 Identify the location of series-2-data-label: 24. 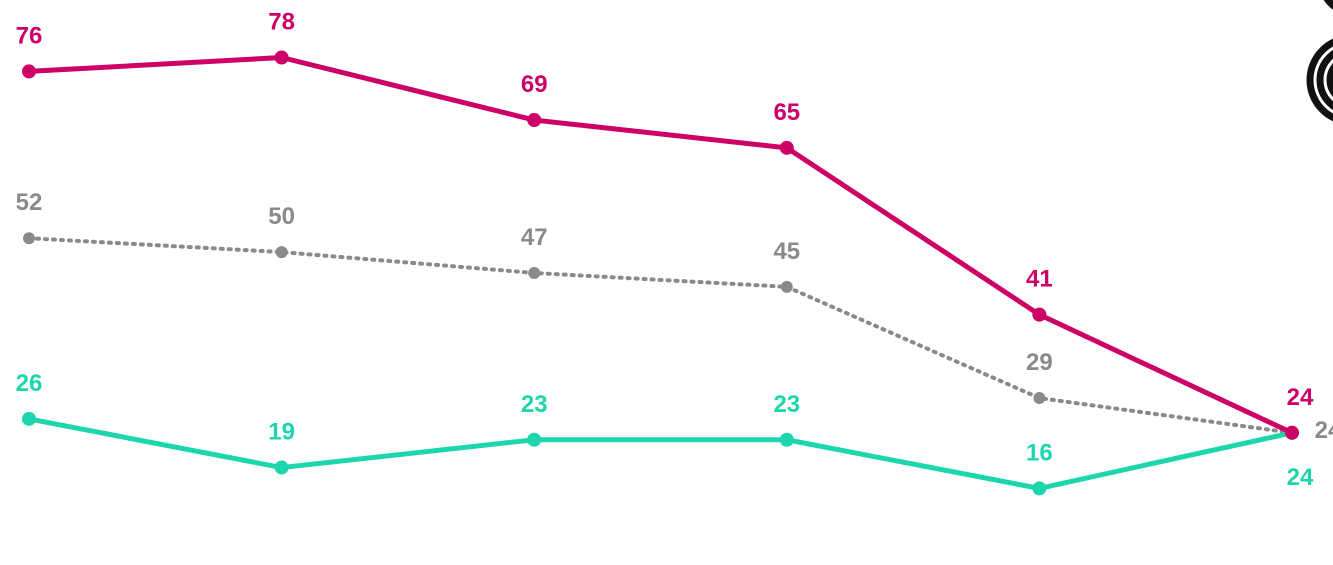
(1324, 430).